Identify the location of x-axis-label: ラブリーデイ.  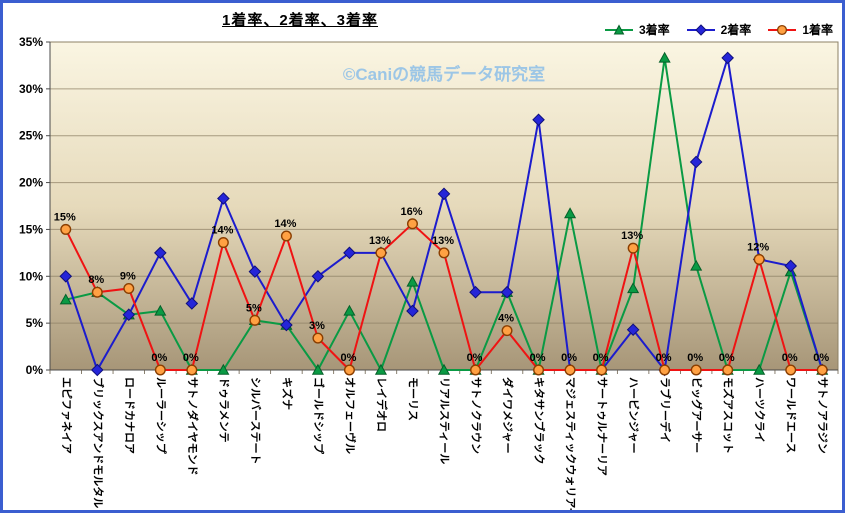
(666, 410).